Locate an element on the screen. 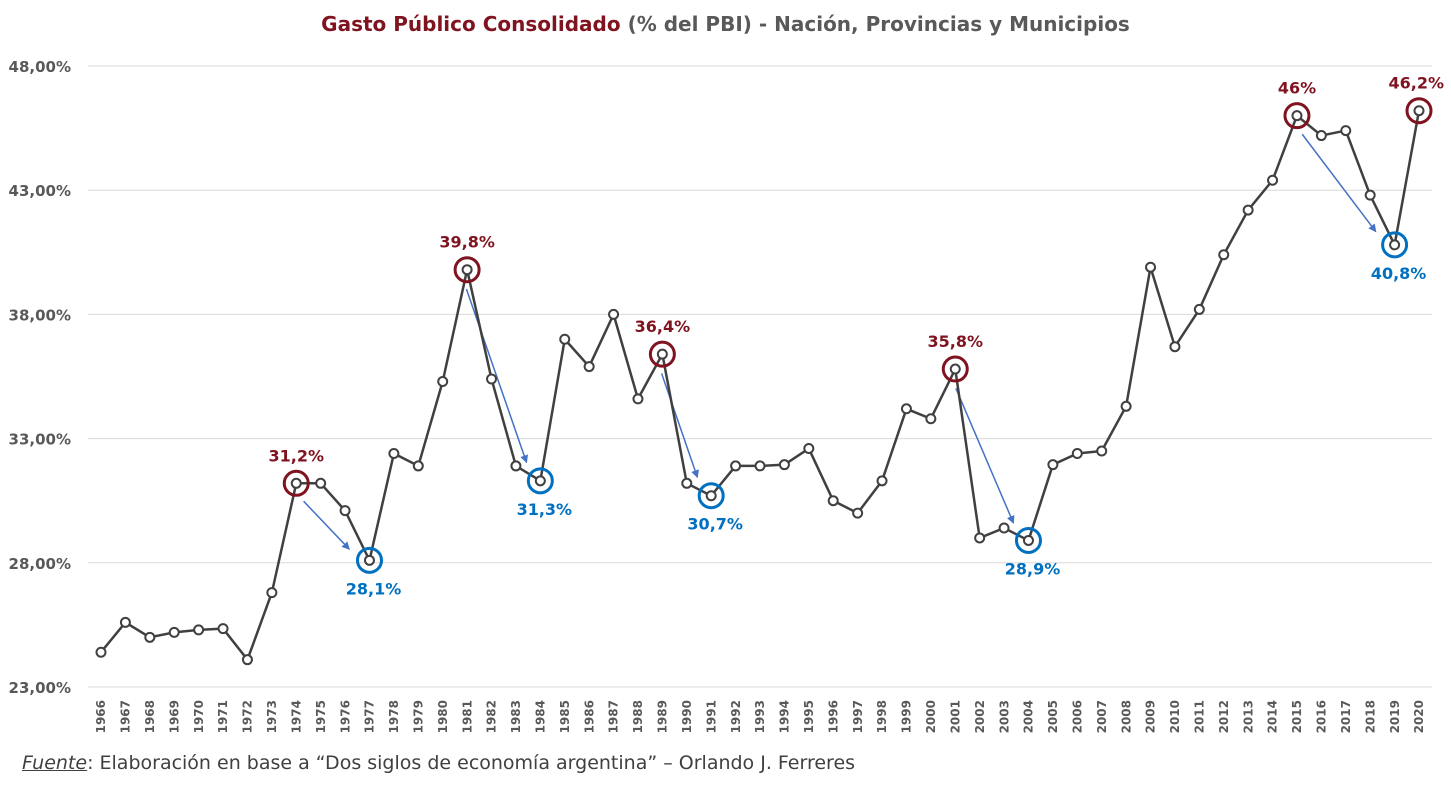 This screenshot has height=800, width=1451. source-label: Fuente is located at coordinates (55, 763).